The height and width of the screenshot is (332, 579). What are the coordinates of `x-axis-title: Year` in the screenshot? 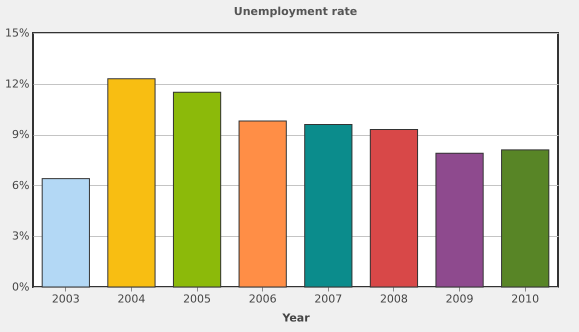 It's located at (295, 318).